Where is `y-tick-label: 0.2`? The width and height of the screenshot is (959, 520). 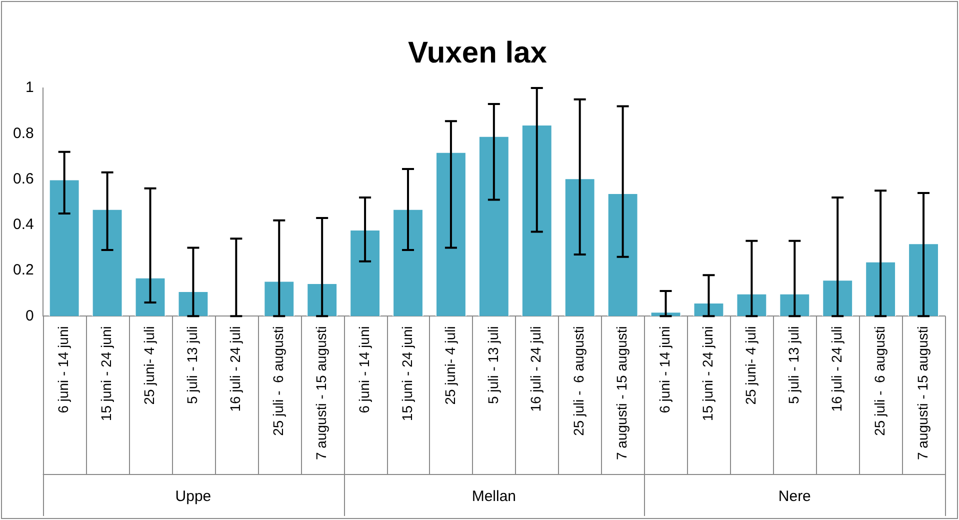 y-tick-label: 0.2 is located at coordinates (23, 270).